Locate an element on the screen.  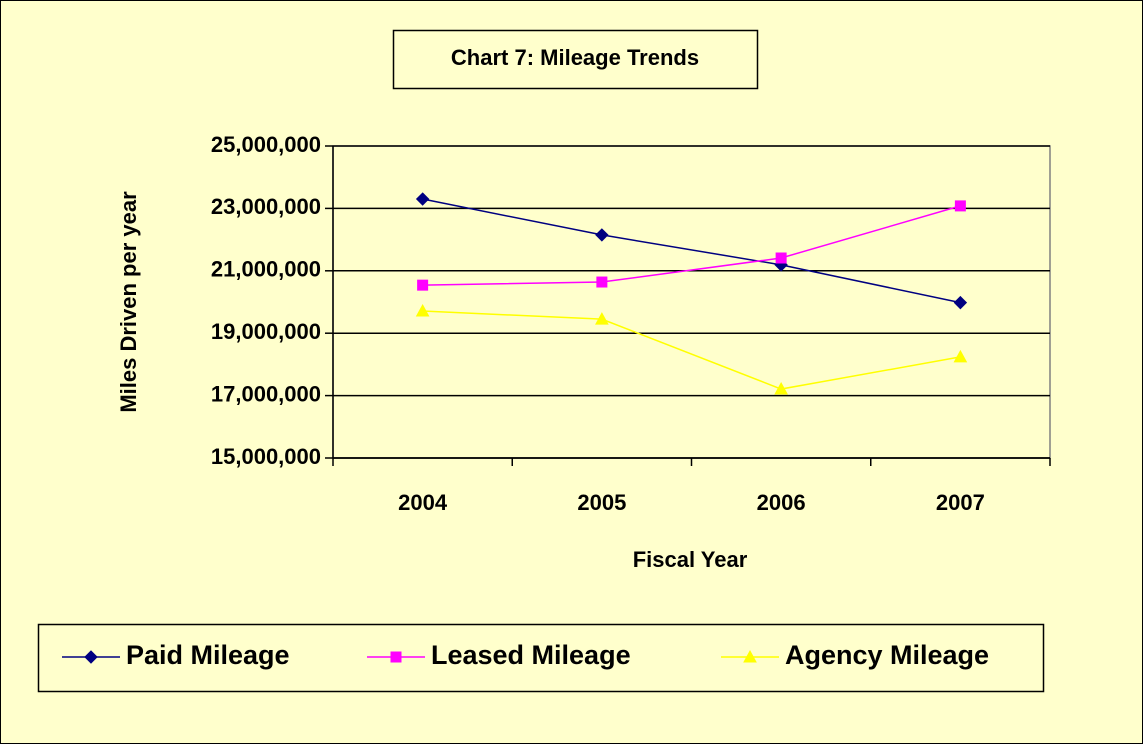
legend-label: Leased Mileage is located at coordinates (531, 655).